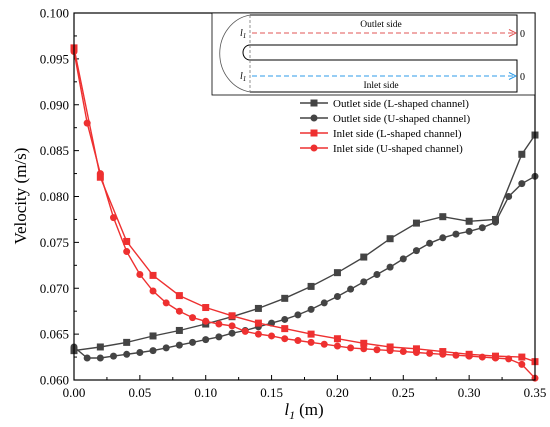 This screenshot has height=427, width=550. What do you see at coordinates (522, 77) in the screenshot?
I see `inset-zero-bottom: 0` at bounding box center [522, 77].